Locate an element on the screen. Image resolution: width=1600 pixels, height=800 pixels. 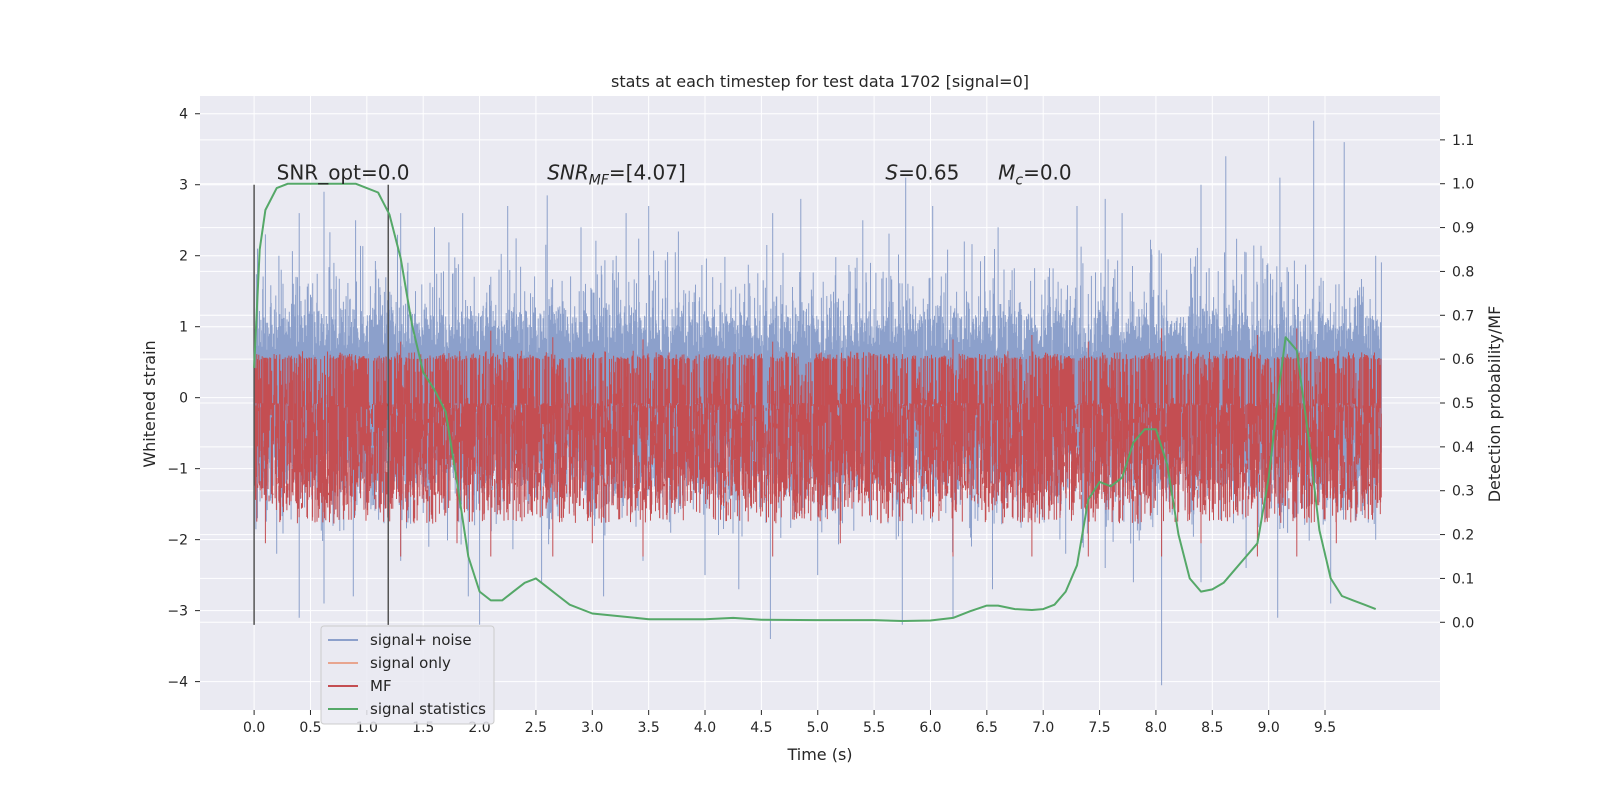
y2-tick-label: 0.6 is located at coordinates (1463, 360).